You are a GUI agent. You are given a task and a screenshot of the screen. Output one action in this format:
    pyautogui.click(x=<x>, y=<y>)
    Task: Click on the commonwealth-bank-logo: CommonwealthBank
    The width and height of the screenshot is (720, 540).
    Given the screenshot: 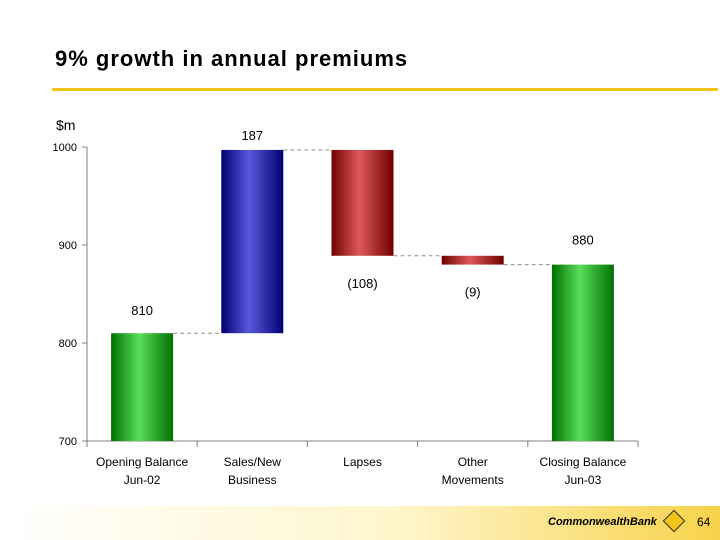 What is the action you would take?
    pyautogui.click(x=602, y=522)
    